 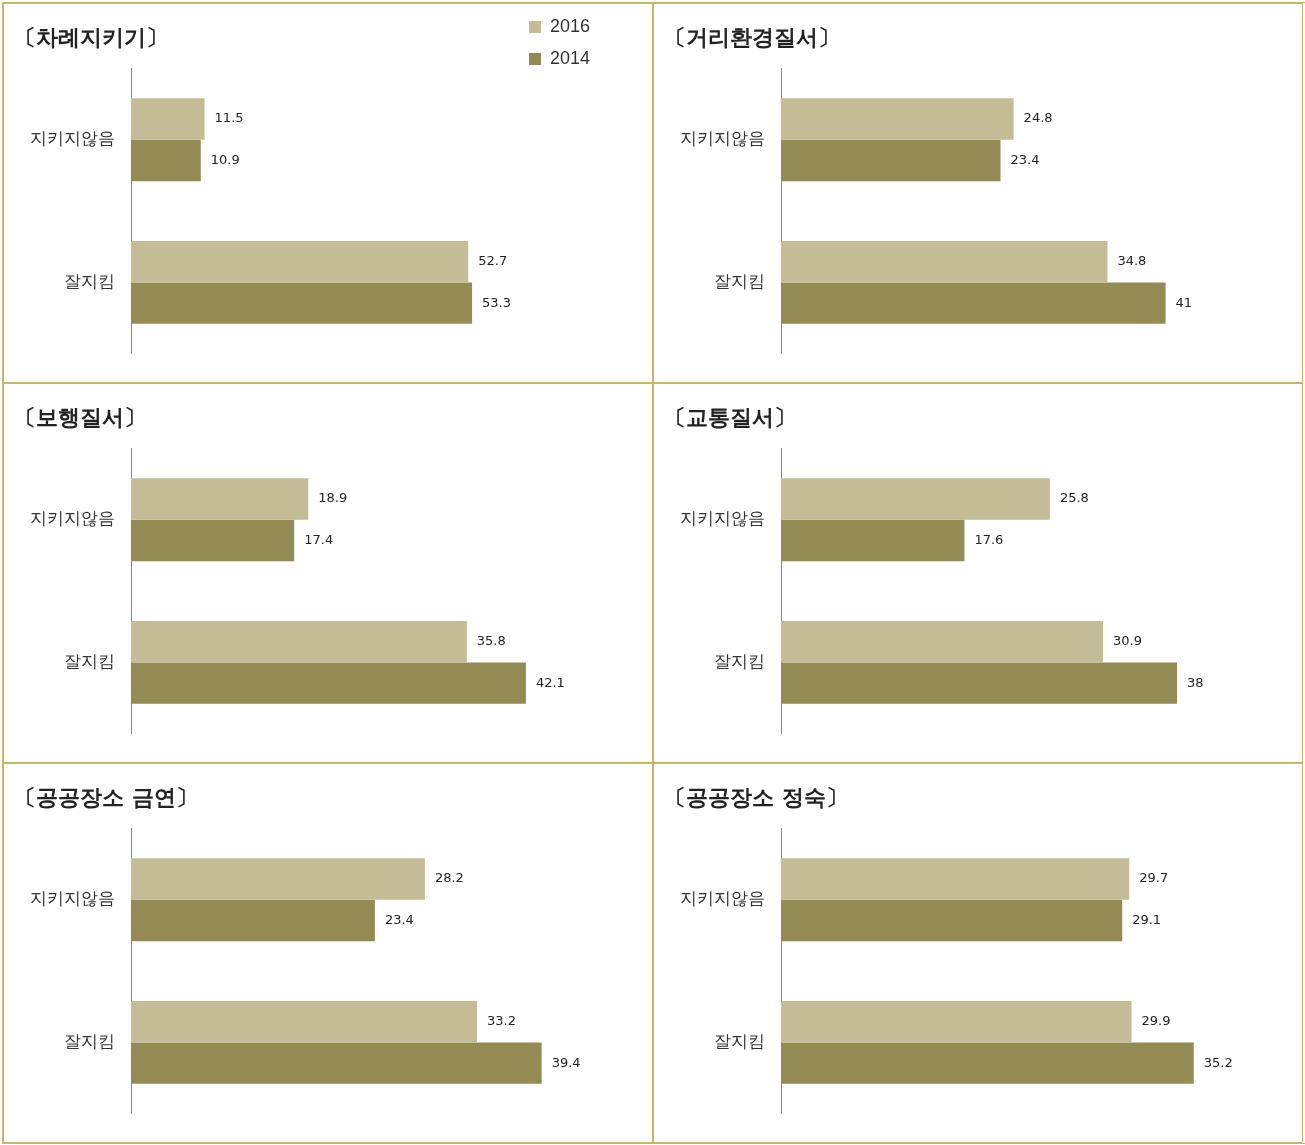 I want to click on data-label: 33.2, so click(x=501, y=1021).